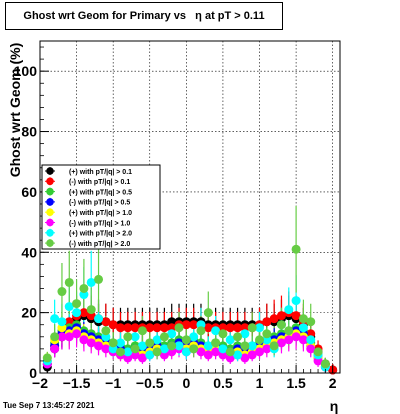 This screenshot has height=414, width=400. Describe the element at coordinates (49, 405) in the screenshot. I see `timestamp: Tue Sep 7 13:45:27 2021` at that location.